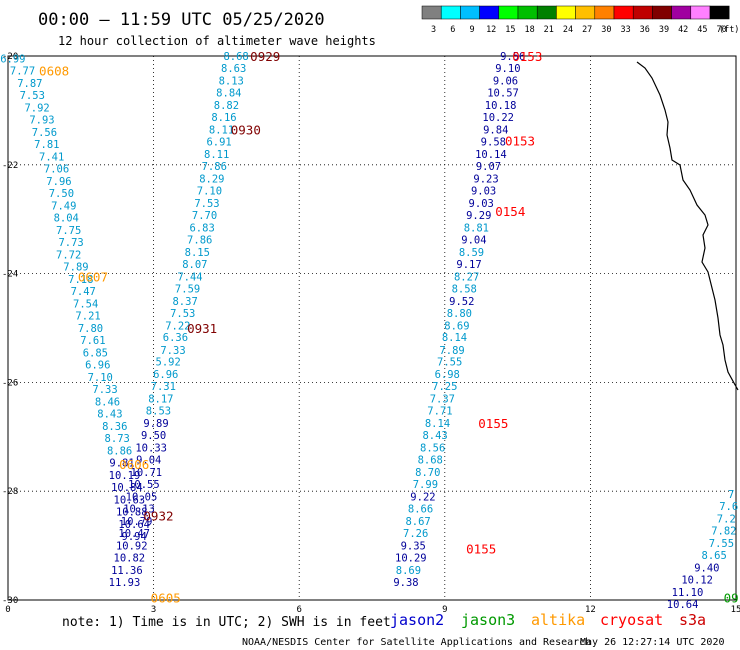 Image resolution: width=740 pixels, height=650 pixels. Describe the element at coordinates (54, 71) in the screenshot. I see `time-label: 0608` at that location.